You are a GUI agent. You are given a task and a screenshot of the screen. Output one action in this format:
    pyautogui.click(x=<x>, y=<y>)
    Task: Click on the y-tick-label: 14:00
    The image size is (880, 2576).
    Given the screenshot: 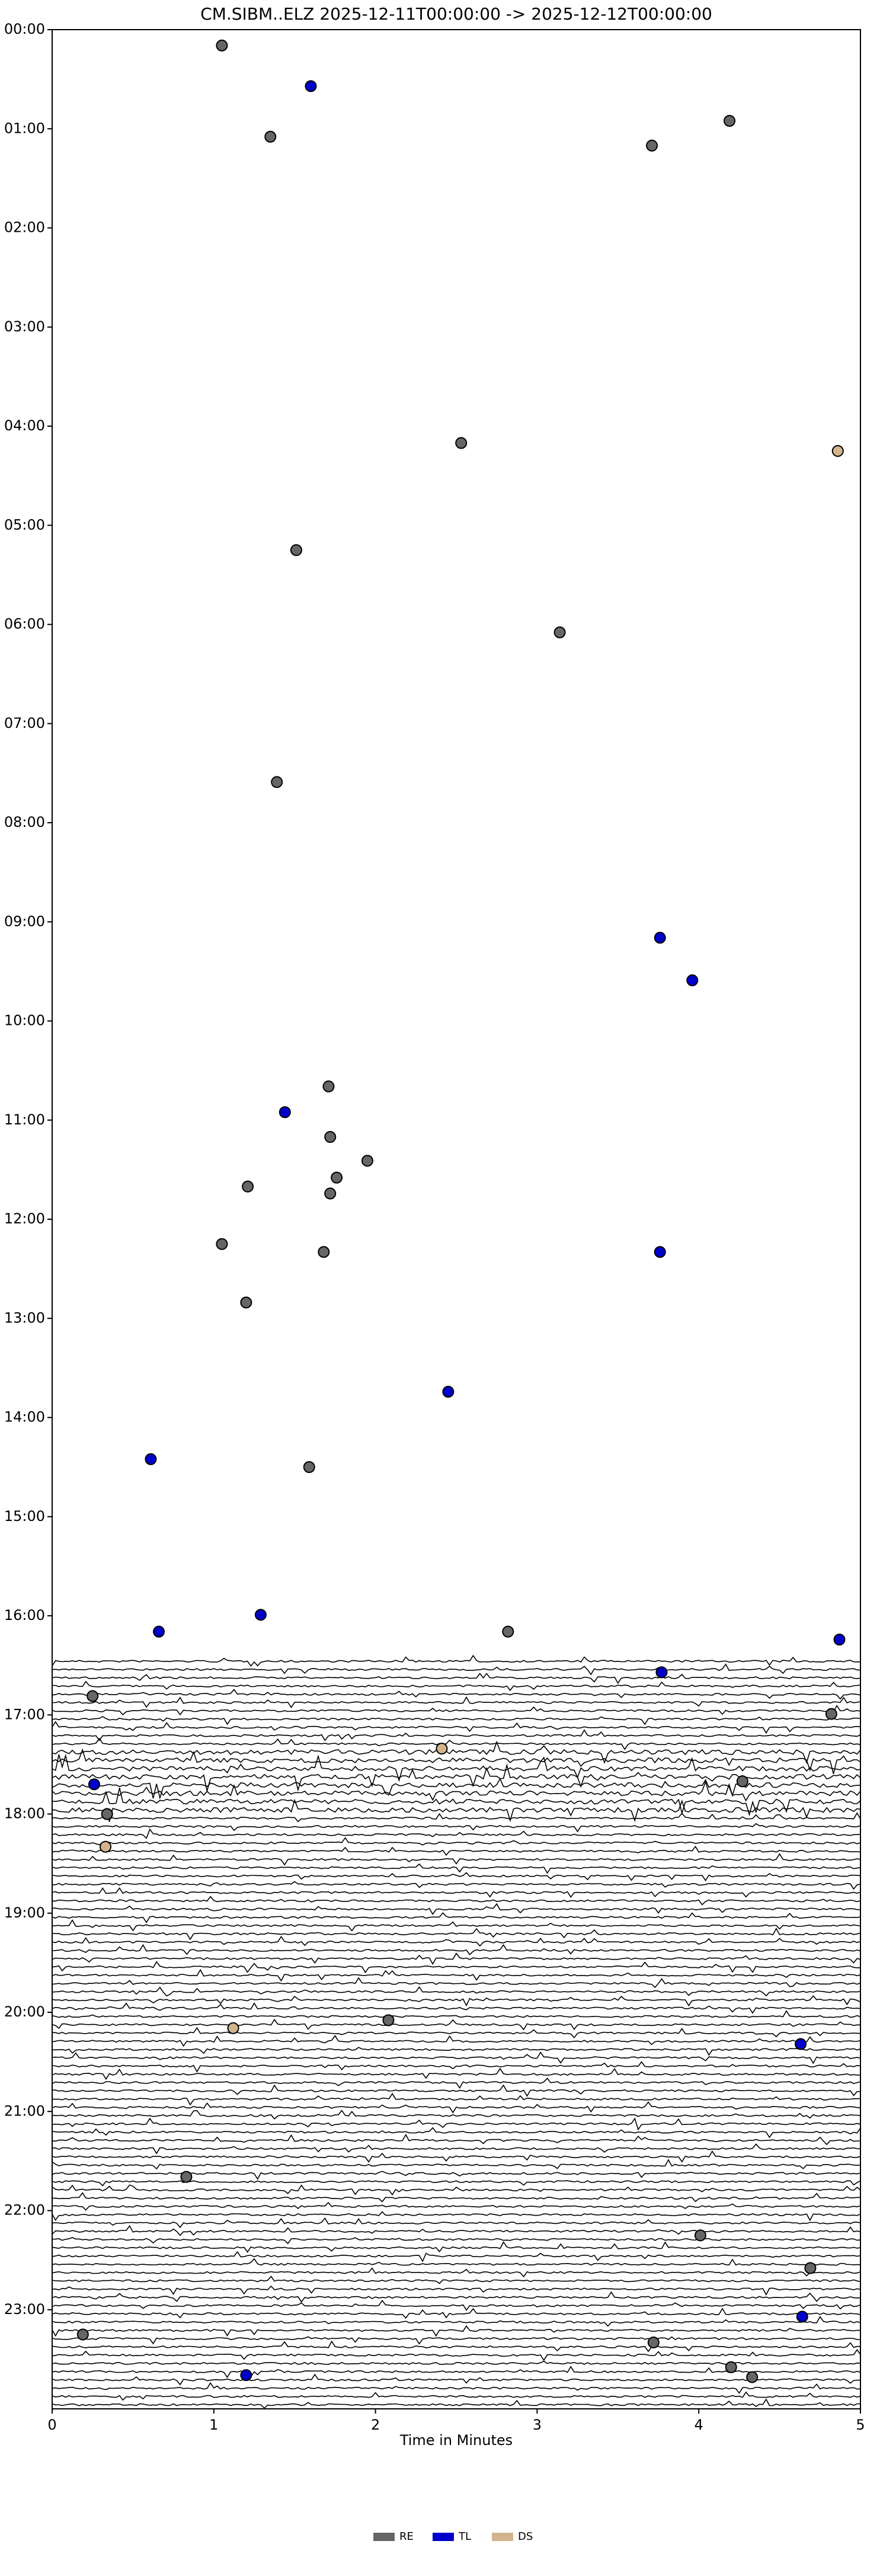 What is the action you would take?
    pyautogui.click(x=24, y=1417)
    